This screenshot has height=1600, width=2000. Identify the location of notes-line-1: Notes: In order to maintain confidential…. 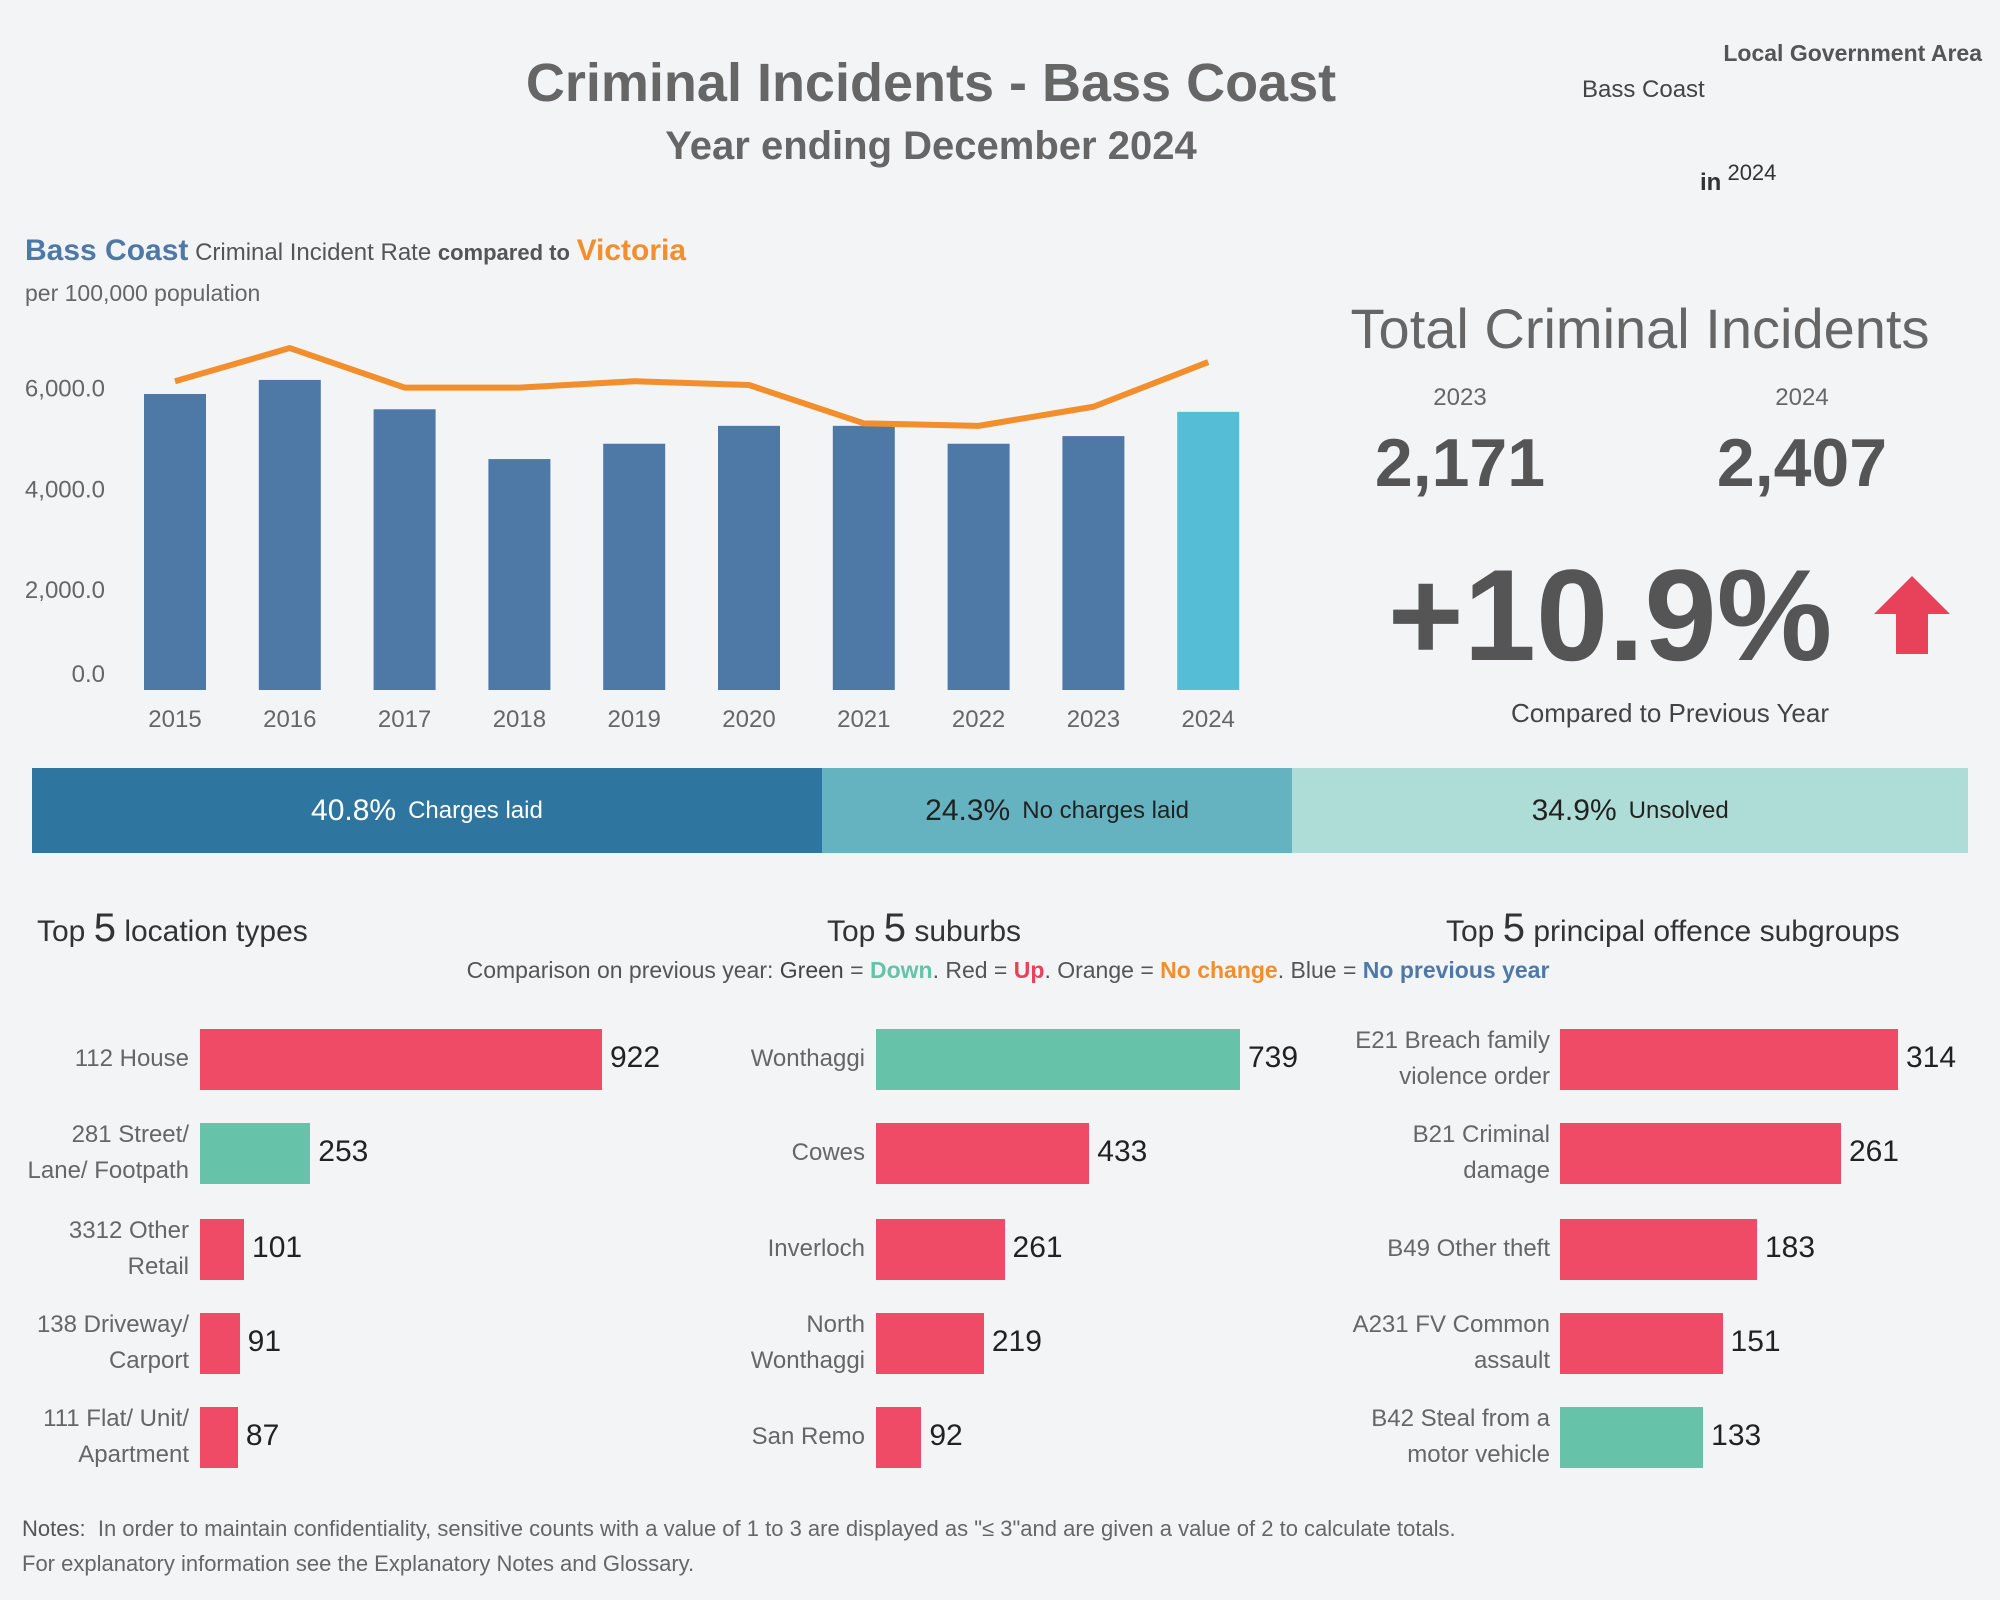
(739, 1529).